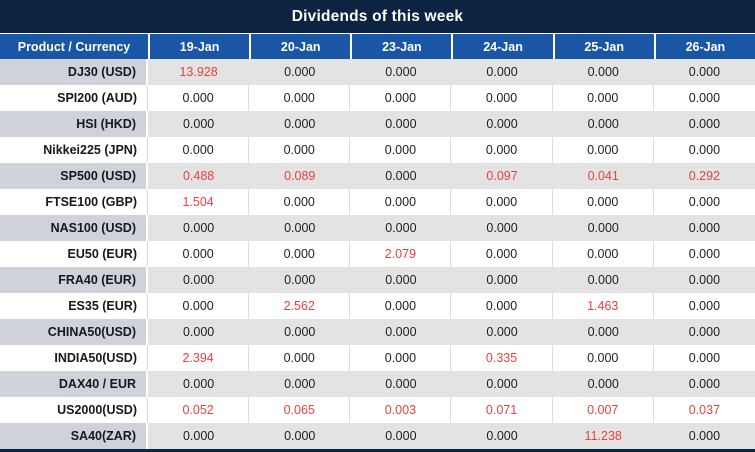  Describe the element at coordinates (502, 176) in the screenshot. I see `value-cell: 0.097` at that location.